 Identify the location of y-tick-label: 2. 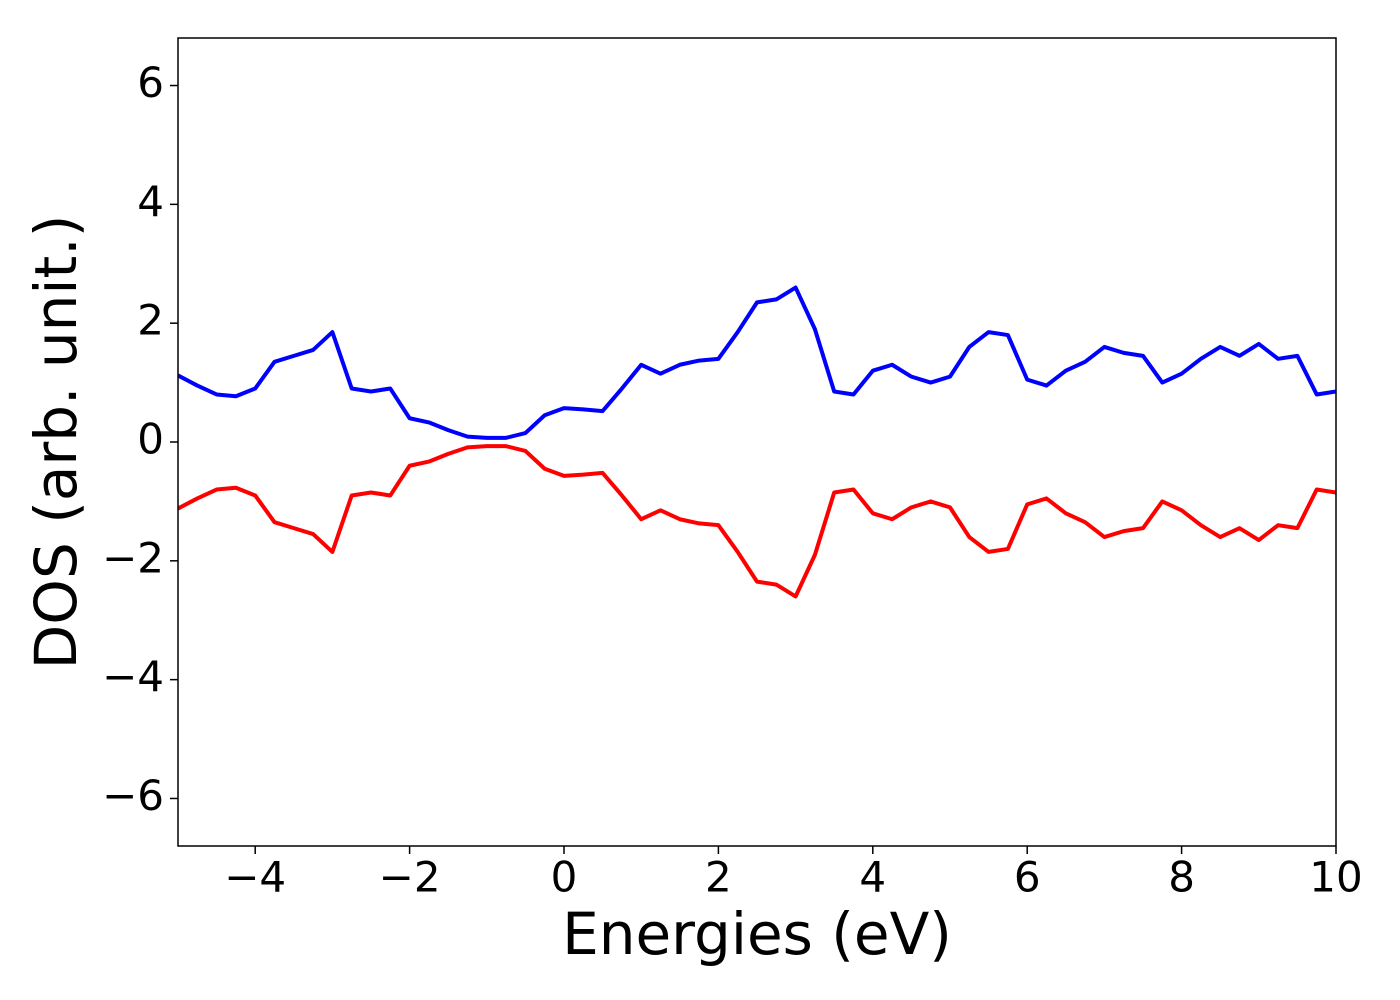
(150, 320).